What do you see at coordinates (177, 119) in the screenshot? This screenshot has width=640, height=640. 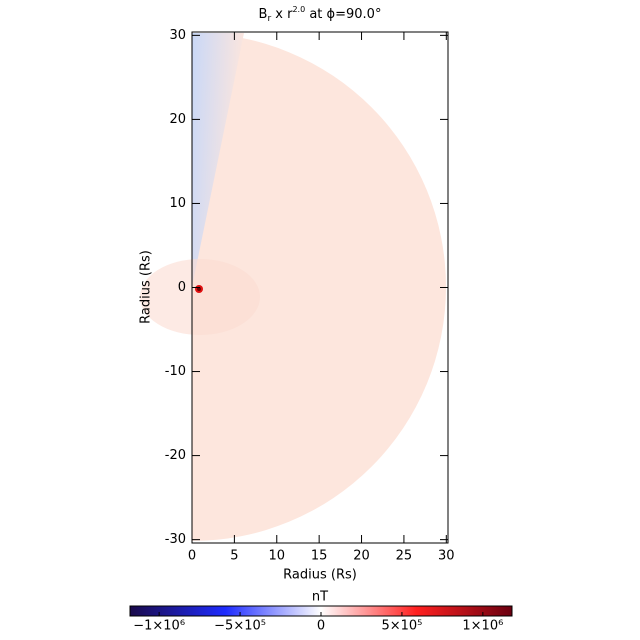 I see `y-tick-label: 20` at bounding box center [177, 119].